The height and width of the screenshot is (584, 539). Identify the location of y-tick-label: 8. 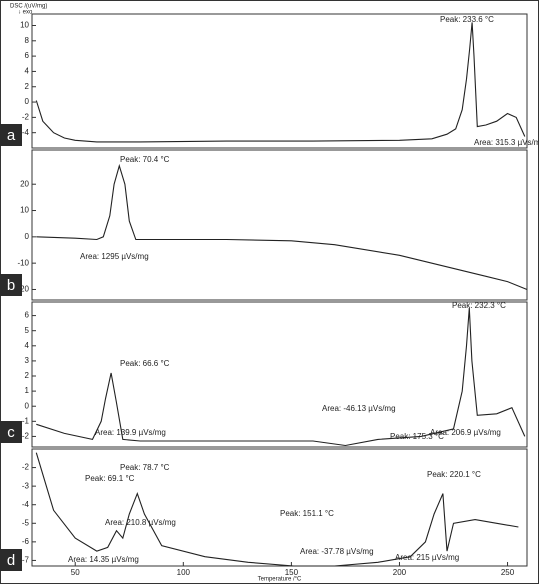
(27, 40).